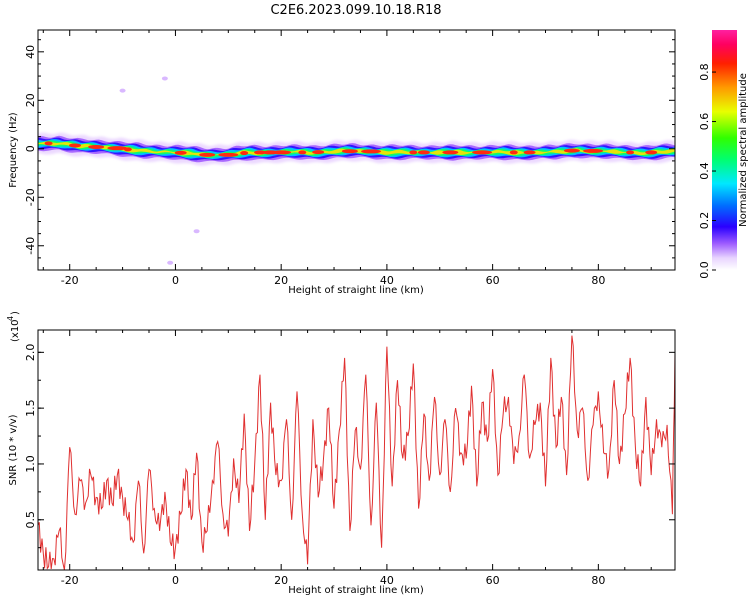 Image resolution: width=750 pixels, height=600 pixels. I want to click on y-tick-label: -20, so click(30, 197).